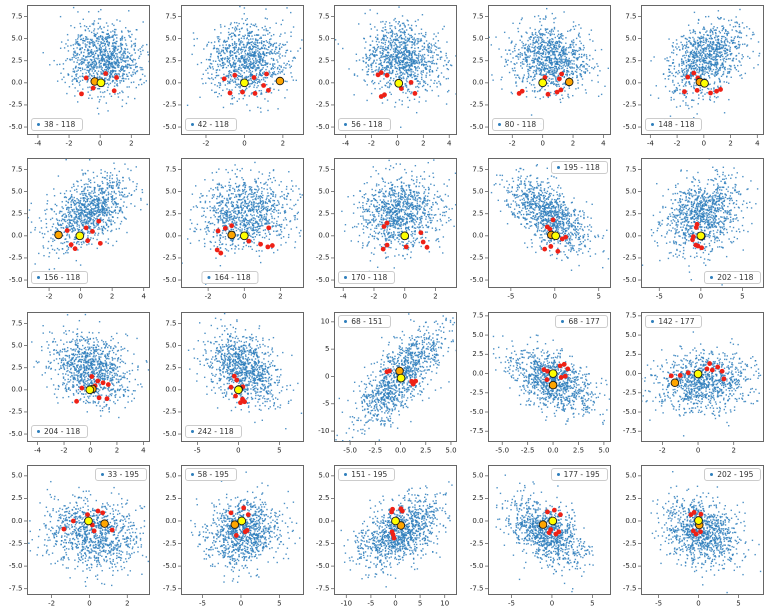 This screenshot has width=768, height=613. I want to click on legend: 156 - 118, so click(60, 278).